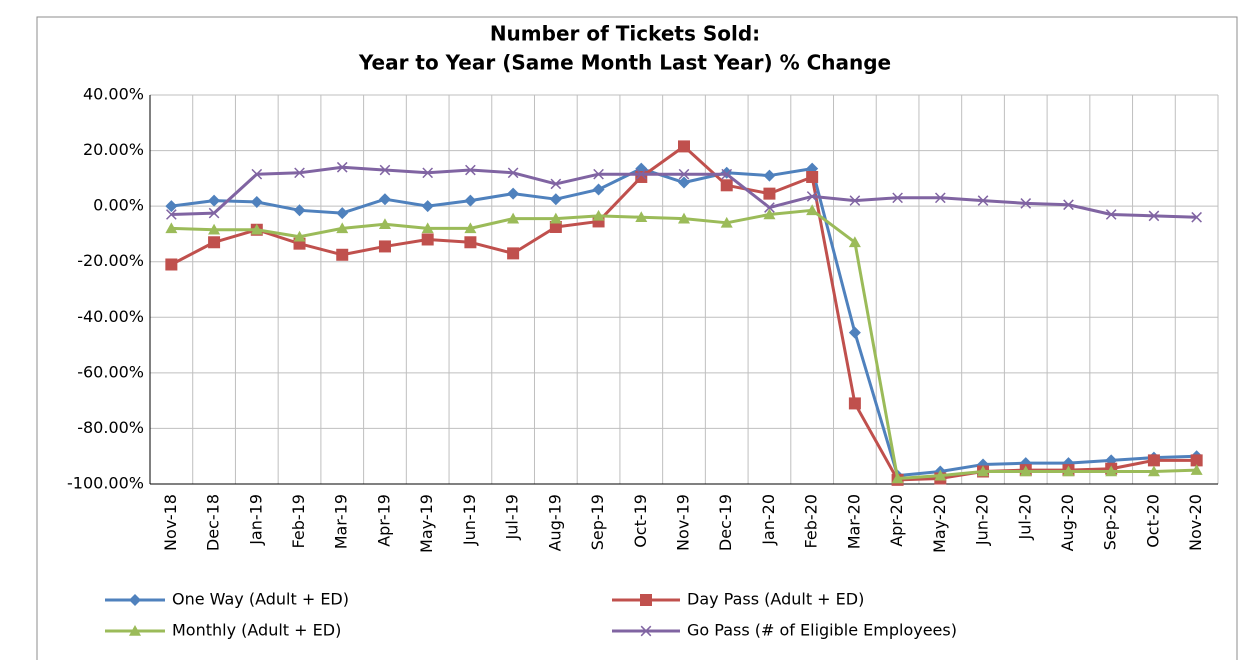 The width and height of the screenshot is (1249, 660). What do you see at coordinates (341, 521) in the screenshot?
I see `x-tick-label: Mar-19` at bounding box center [341, 521].